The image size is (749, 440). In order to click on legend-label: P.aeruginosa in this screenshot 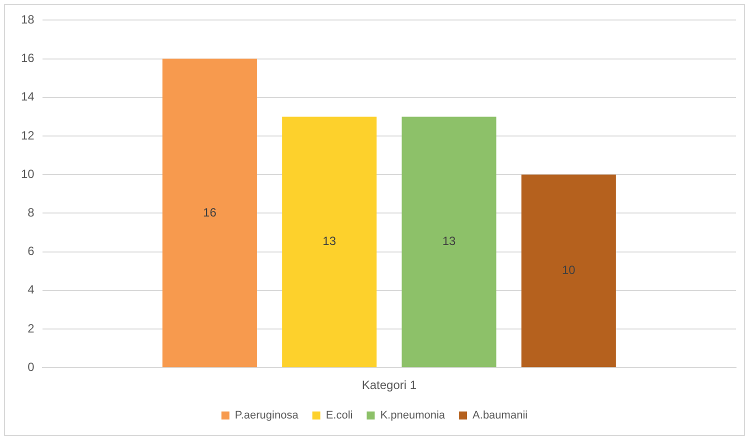, I will do `click(267, 416)`.